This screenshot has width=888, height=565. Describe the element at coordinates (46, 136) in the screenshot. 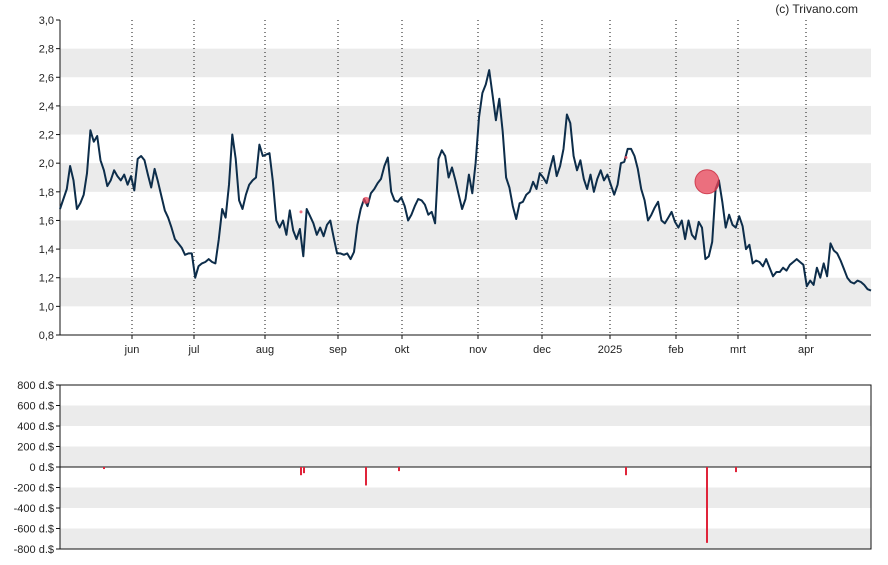

I see `y-tick-label: 2,2` at that location.